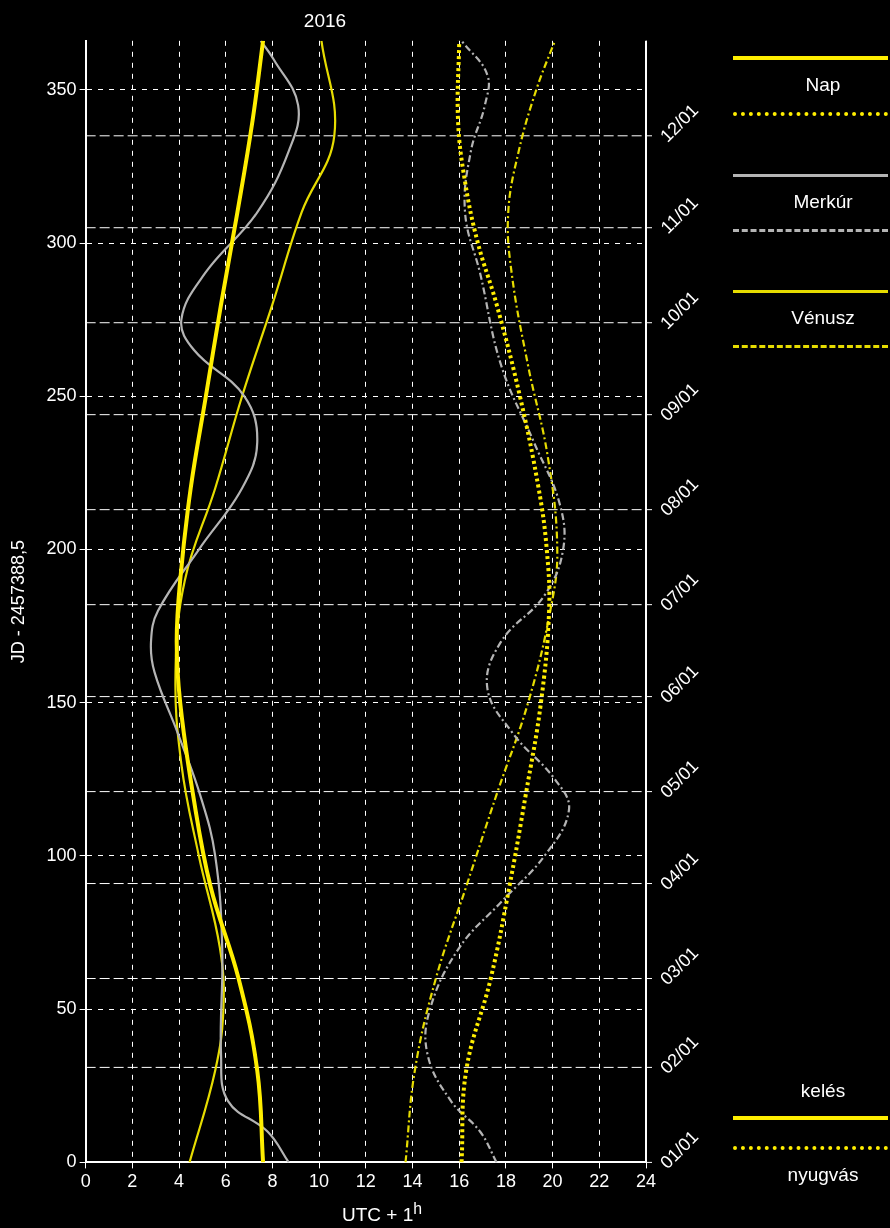 The height and width of the screenshot is (1228, 890). Describe the element at coordinates (599, 1181) in the screenshot. I see `x-tick-label: 22` at that location.